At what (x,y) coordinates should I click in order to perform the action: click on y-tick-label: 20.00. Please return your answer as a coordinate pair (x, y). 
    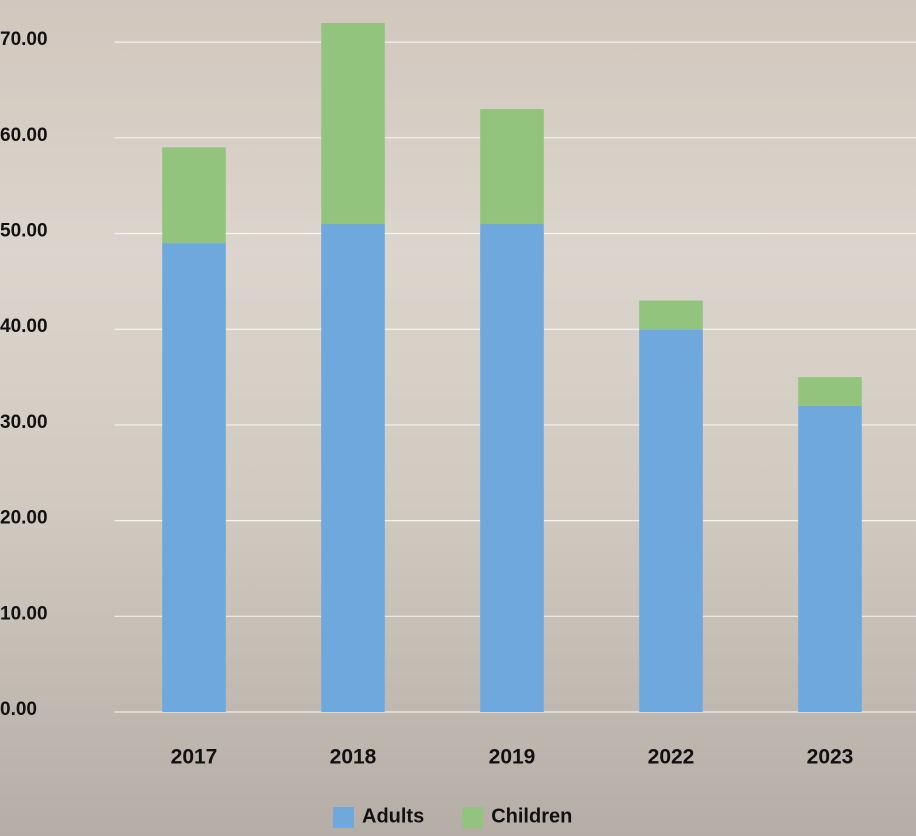
    Looking at the image, I should click on (24, 518).